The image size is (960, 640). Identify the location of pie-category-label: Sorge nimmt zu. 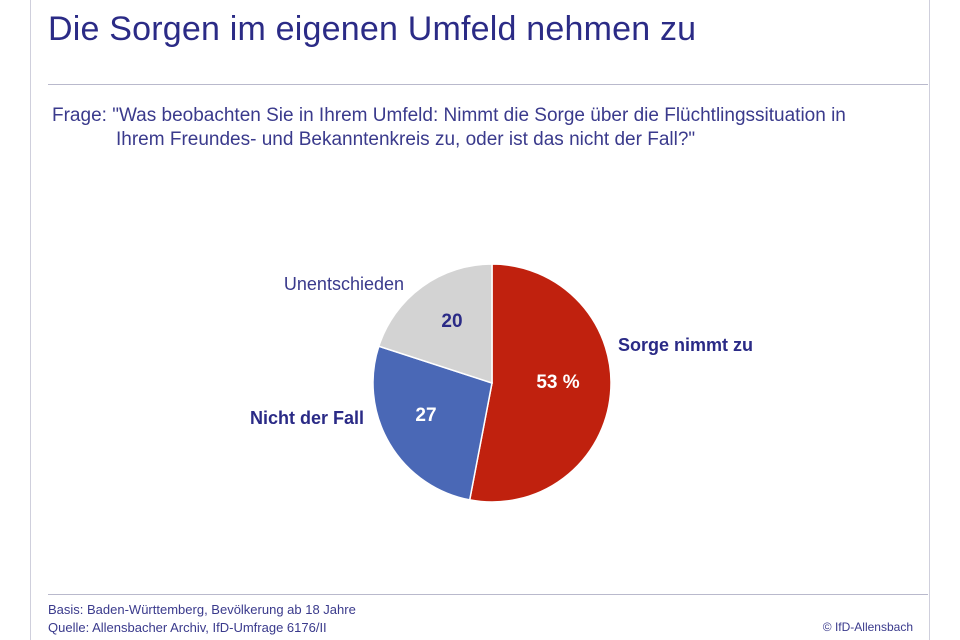
(685, 345).